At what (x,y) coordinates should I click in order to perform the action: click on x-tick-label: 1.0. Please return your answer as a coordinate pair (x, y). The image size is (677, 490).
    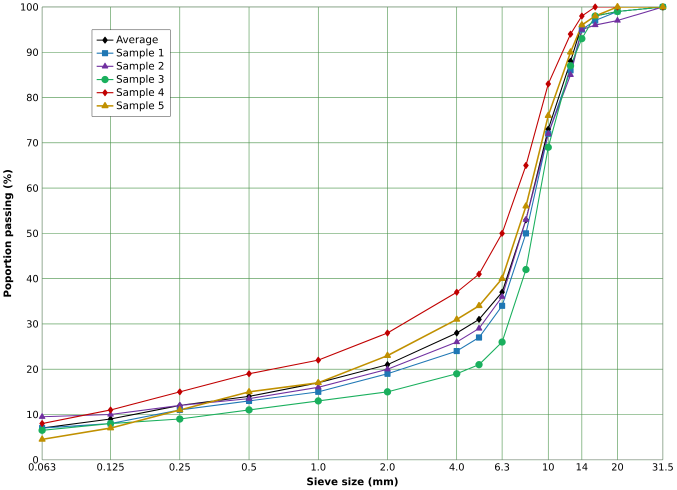
    Looking at the image, I should click on (319, 467).